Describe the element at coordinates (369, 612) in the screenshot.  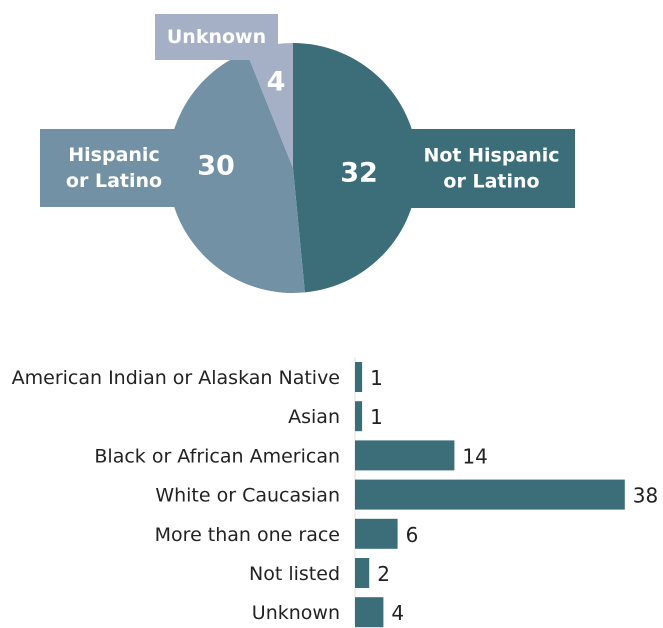
I see `bar-unknown` at that location.